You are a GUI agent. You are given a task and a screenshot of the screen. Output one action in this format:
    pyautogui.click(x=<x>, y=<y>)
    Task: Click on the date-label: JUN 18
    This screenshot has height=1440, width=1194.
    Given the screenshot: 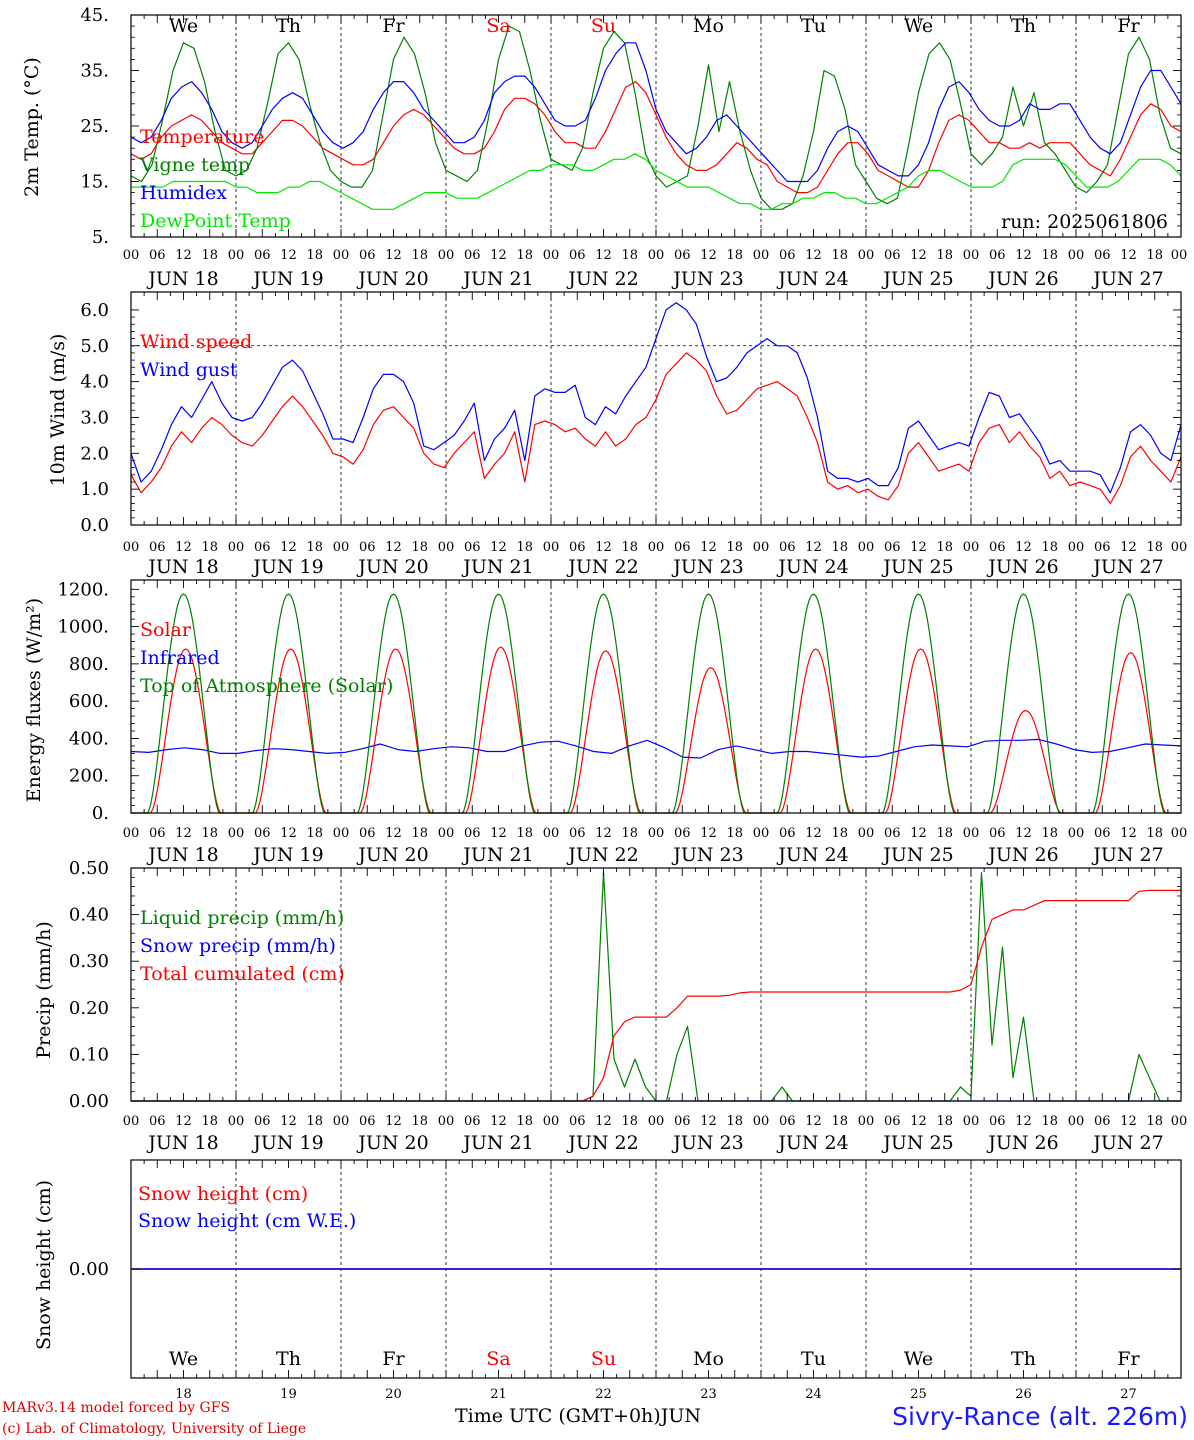 What is the action you would take?
    pyautogui.click(x=182, y=567)
    